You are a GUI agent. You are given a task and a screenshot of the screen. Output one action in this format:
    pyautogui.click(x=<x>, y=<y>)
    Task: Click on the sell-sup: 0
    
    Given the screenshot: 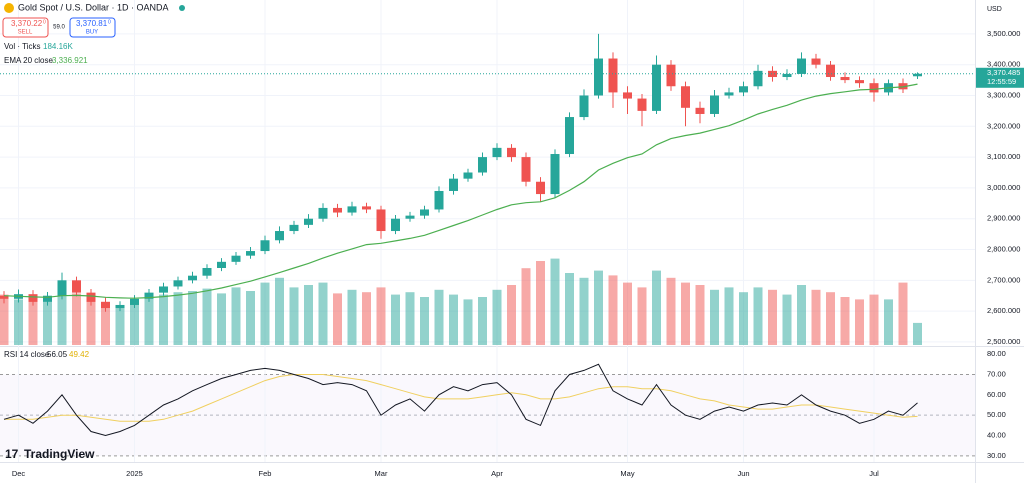 What is the action you would take?
    pyautogui.click(x=44, y=22)
    